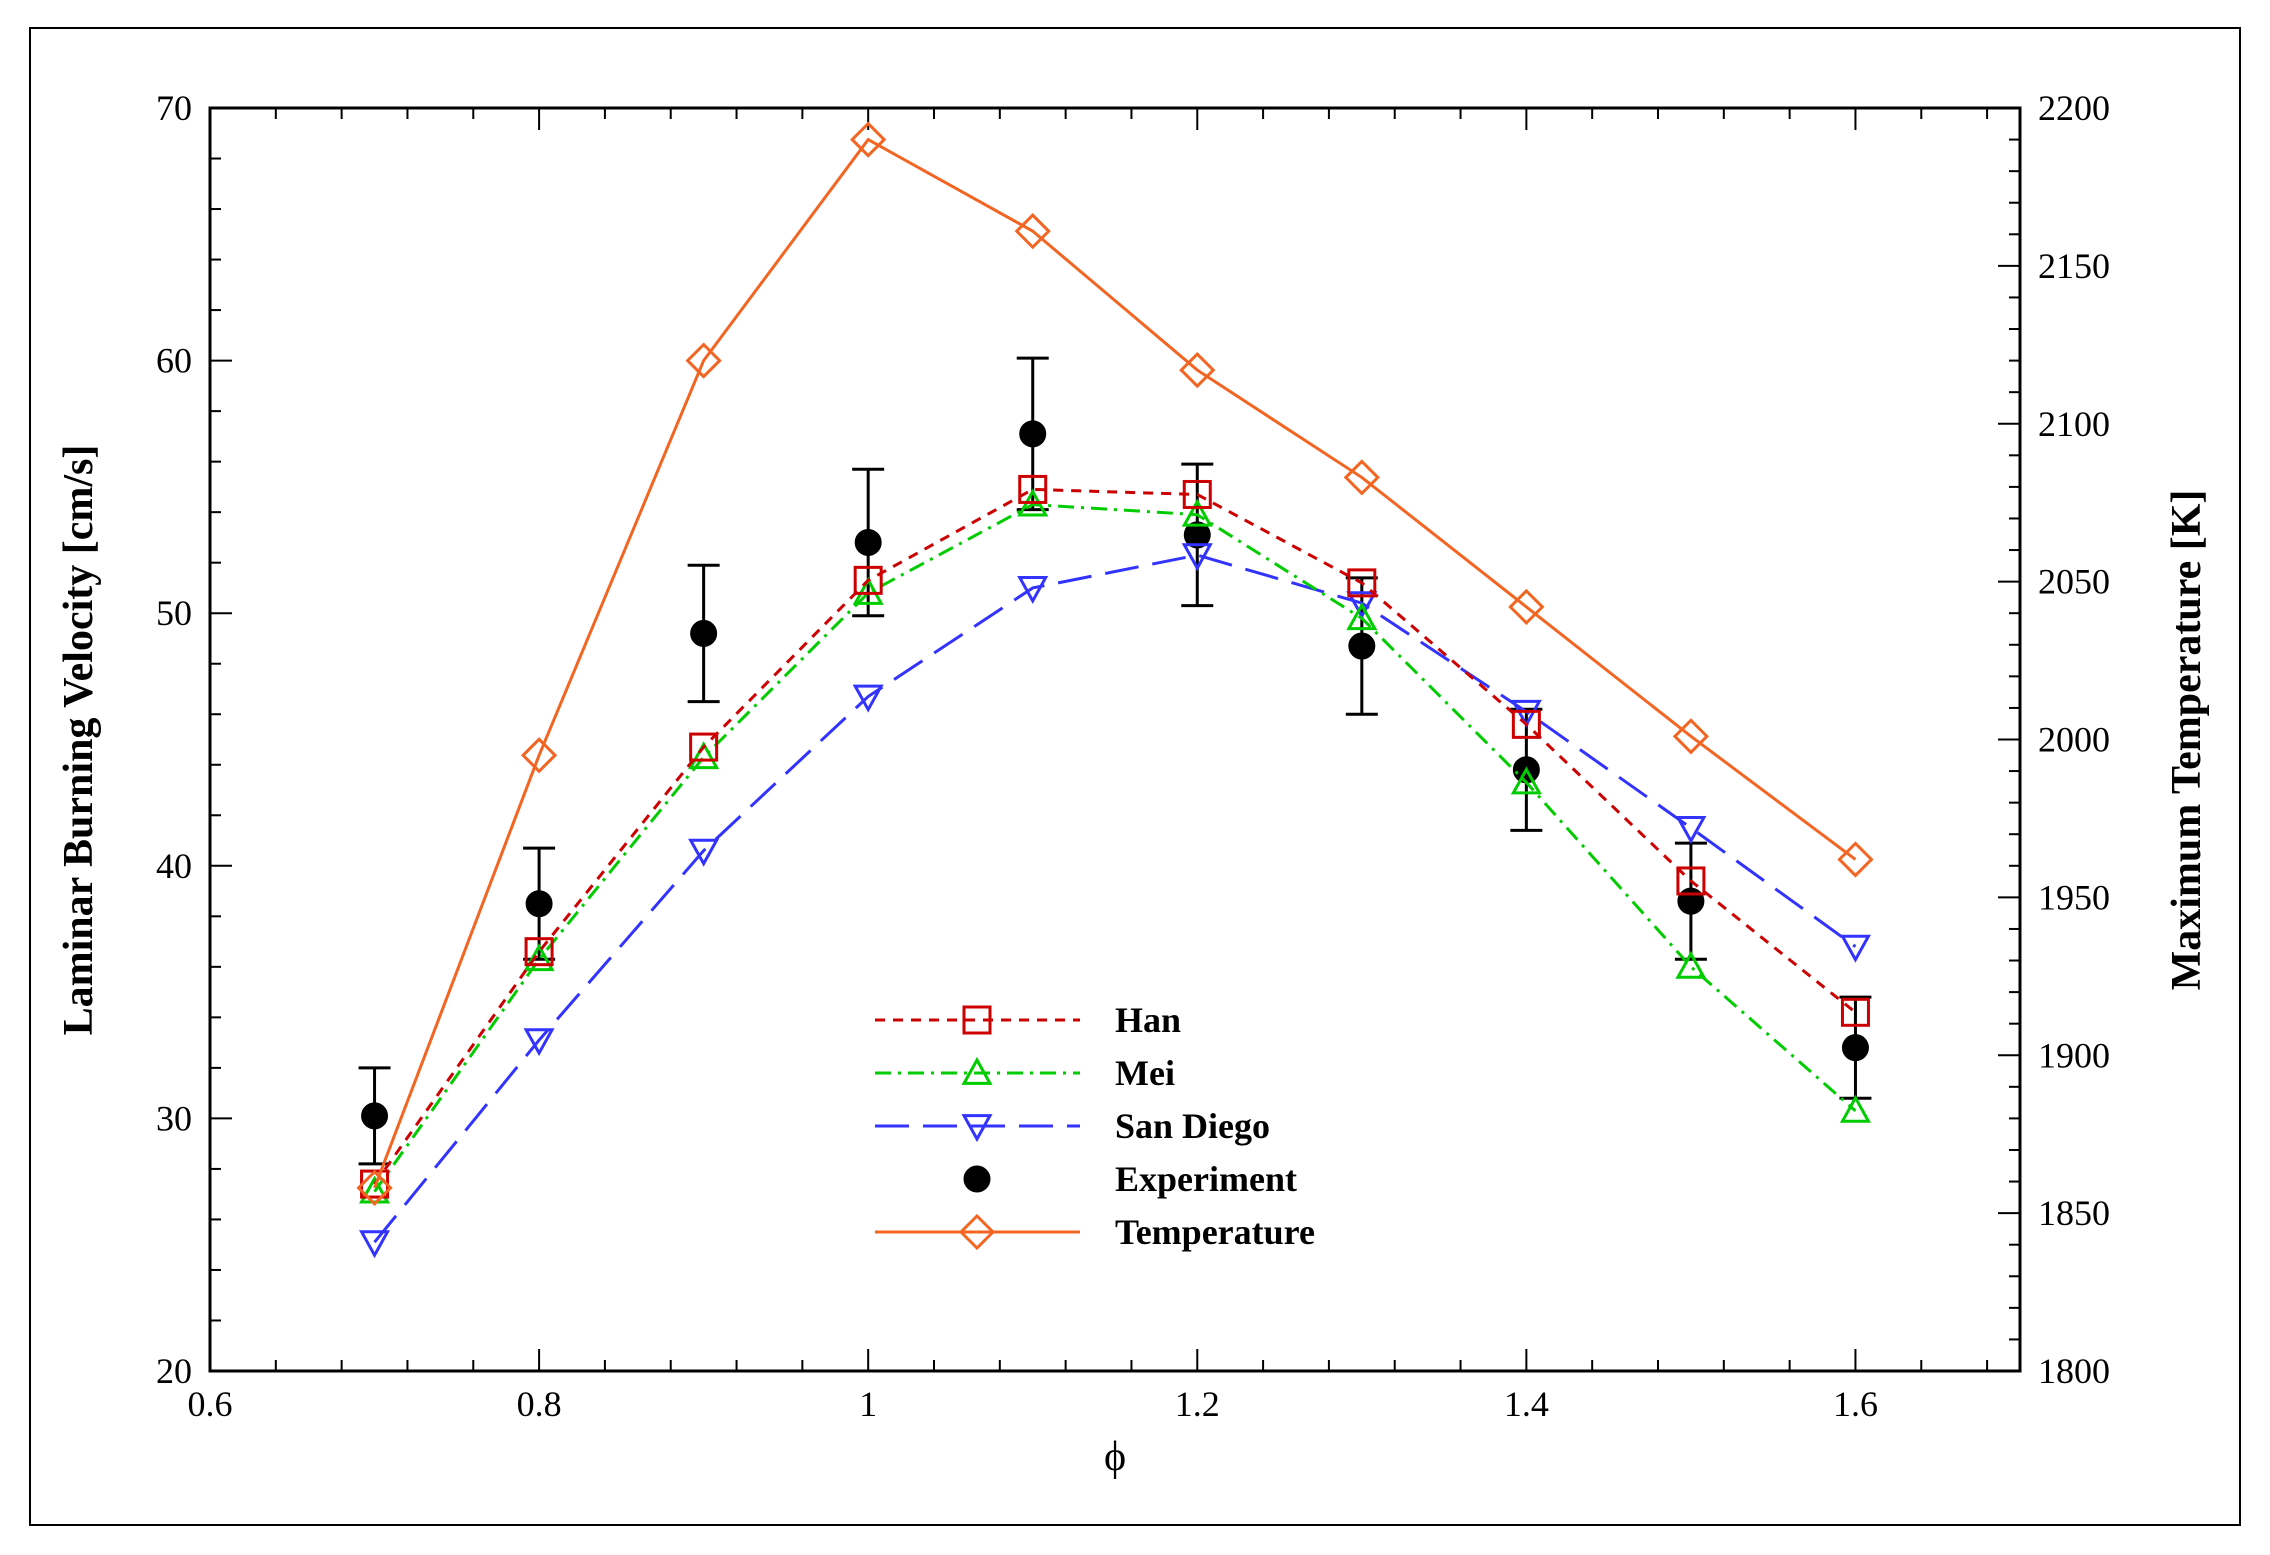 The image size is (2270, 1555). What do you see at coordinates (1115, 1457) in the screenshot?
I see `x-axis-title: ϕ` at bounding box center [1115, 1457].